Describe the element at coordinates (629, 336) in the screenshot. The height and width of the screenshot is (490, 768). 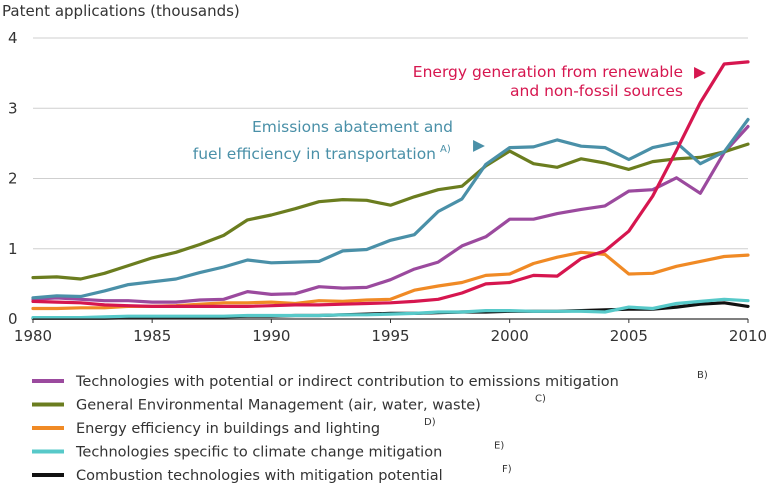
I see `x-tick-label: 2005` at that location.